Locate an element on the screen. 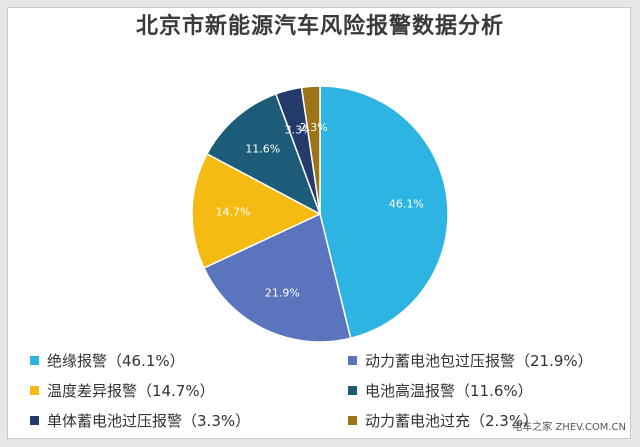 Image resolution: width=640 pixels, height=447 pixels. legend-label: 单体蓄电池过压报警（3.3%） is located at coordinates (149, 421).